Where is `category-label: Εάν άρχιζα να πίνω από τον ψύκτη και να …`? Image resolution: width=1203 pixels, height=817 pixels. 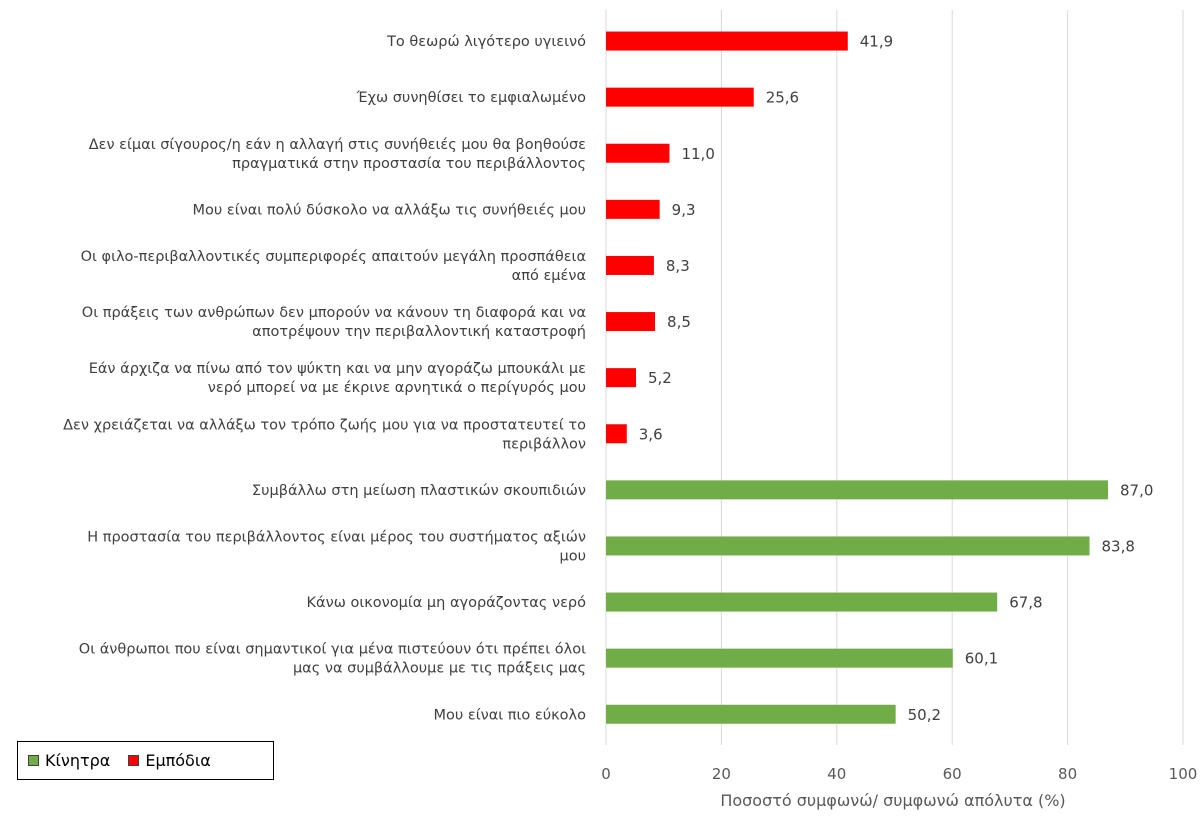
category-label: Εάν άρχιζα να πίνω από τον ψύκτη και να … is located at coordinates (337, 378).